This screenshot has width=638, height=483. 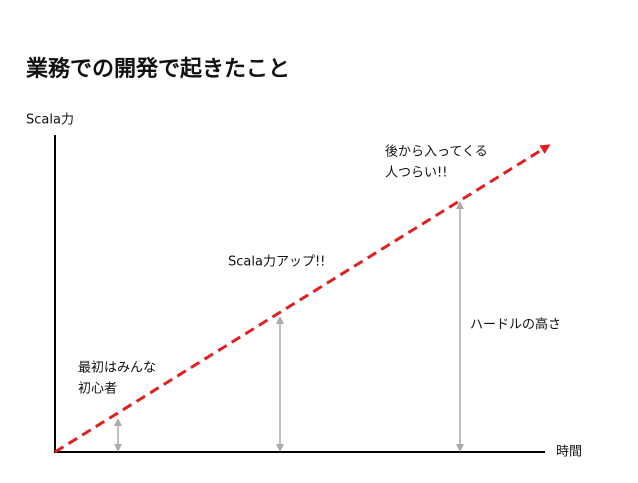 What do you see at coordinates (569, 452) in the screenshot?
I see `x-axis-label: 時間` at bounding box center [569, 452].